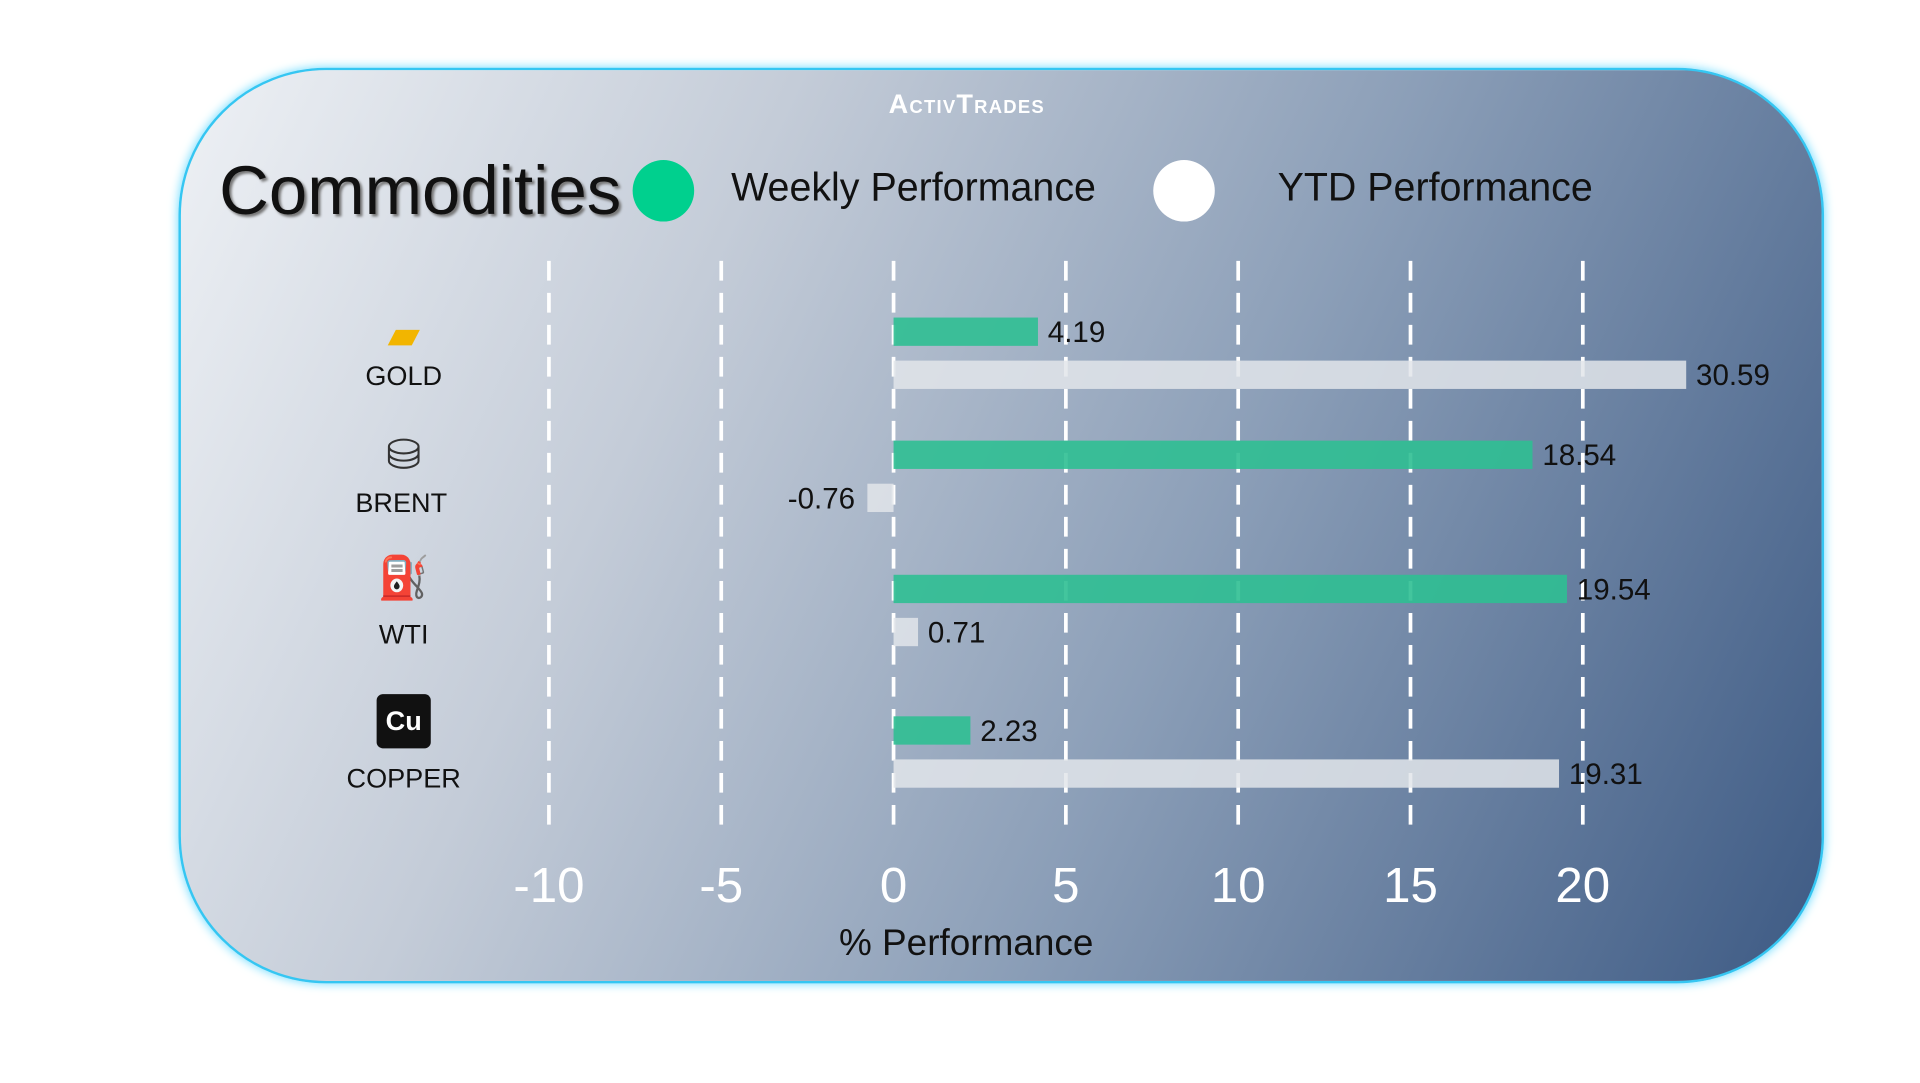 The height and width of the screenshot is (1083, 1920). What do you see at coordinates (403, 335) in the screenshot?
I see `gold-bars-icon: ▰` at bounding box center [403, 335].